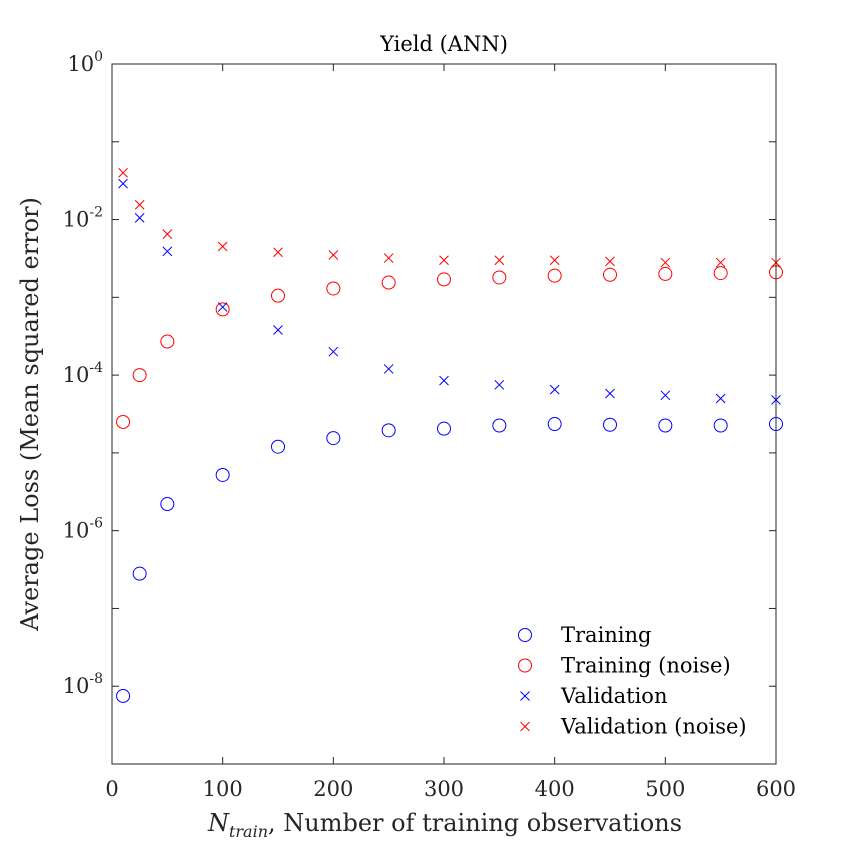  What do you see at coordinates (83, 218) in the screenshot?
I see `y-tick-label: 10⁻²` at bounding box center [83, 218].